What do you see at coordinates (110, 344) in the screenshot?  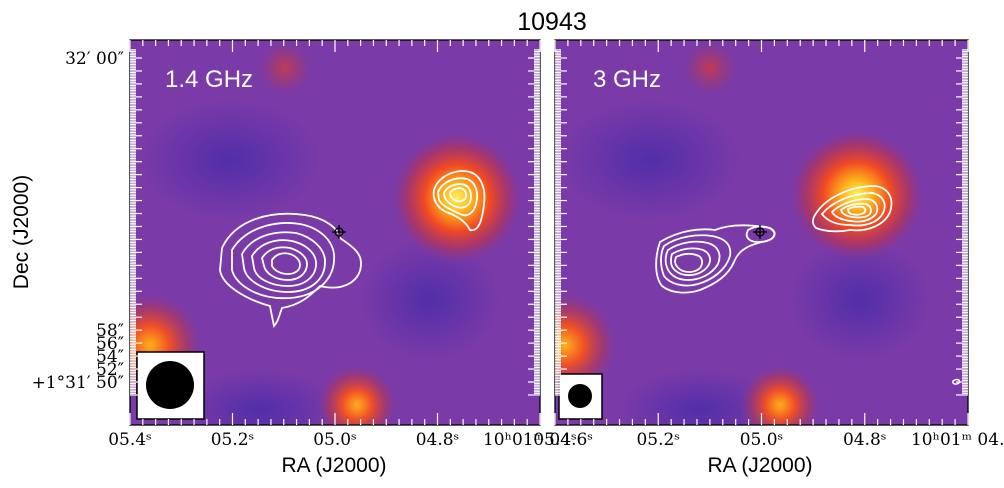 I see `y-tick-label: 56″` at bounding box center [110, 344].